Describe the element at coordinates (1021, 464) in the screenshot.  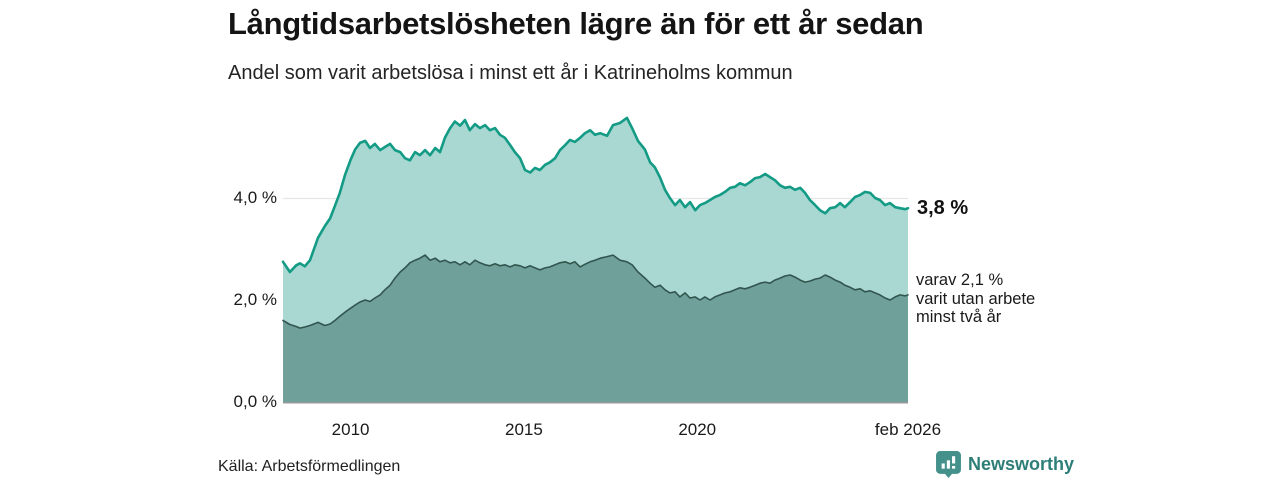
I see `brand-name: Newsworthy` at that location.